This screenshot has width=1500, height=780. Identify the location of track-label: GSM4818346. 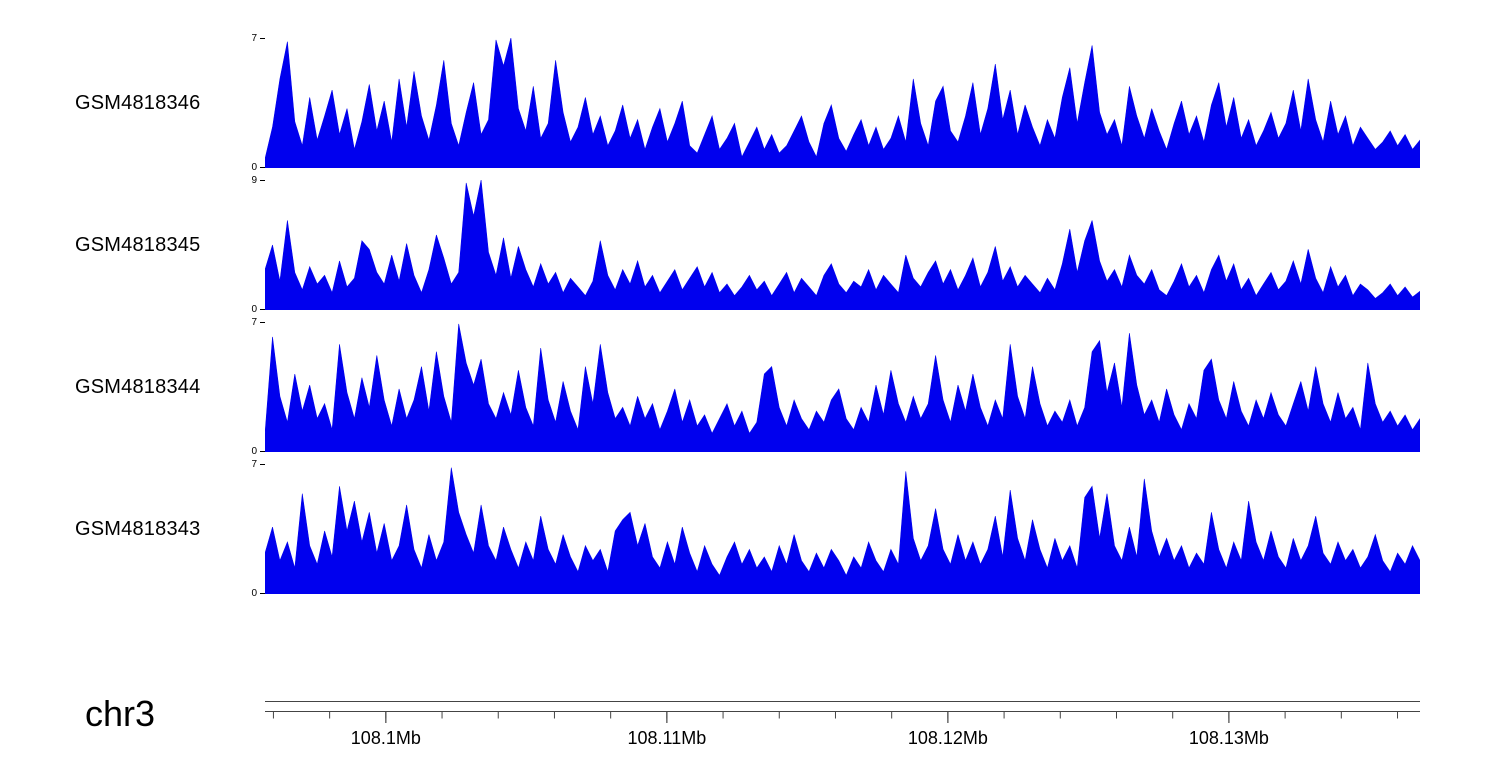
(138, 102).